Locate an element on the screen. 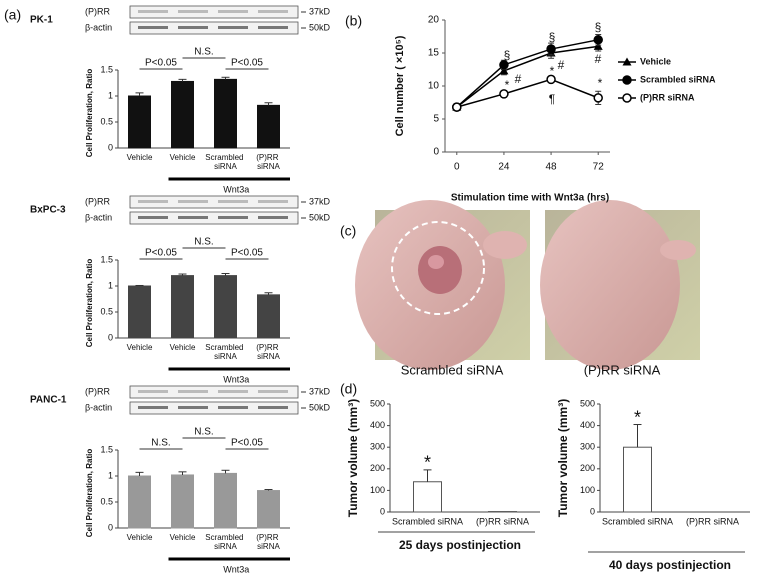 This screenshot has width=760, height=579. photo-caption: (P)RR siRNA is located at coordinates (622, 369).